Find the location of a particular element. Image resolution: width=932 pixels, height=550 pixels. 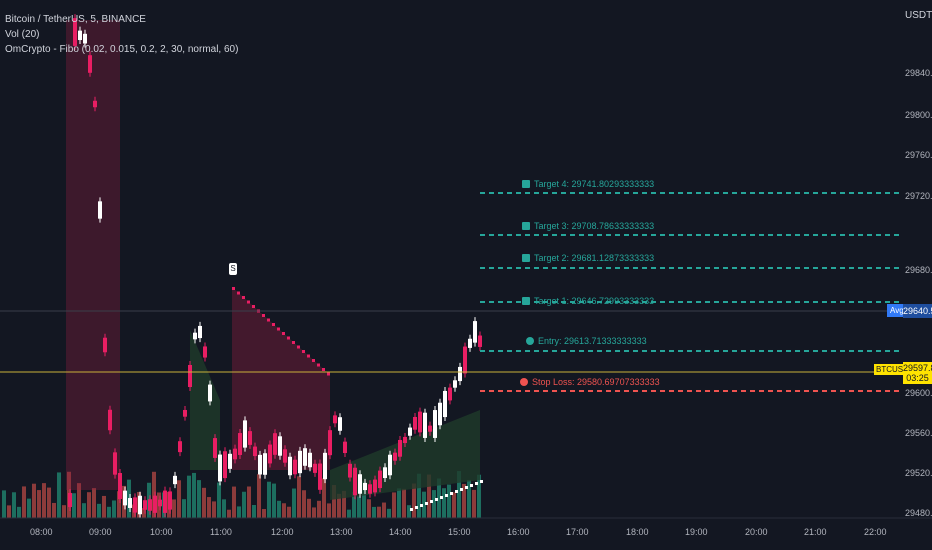

level-label: Target 2: 29681.12873333333 is located at coordinates (588, 258).